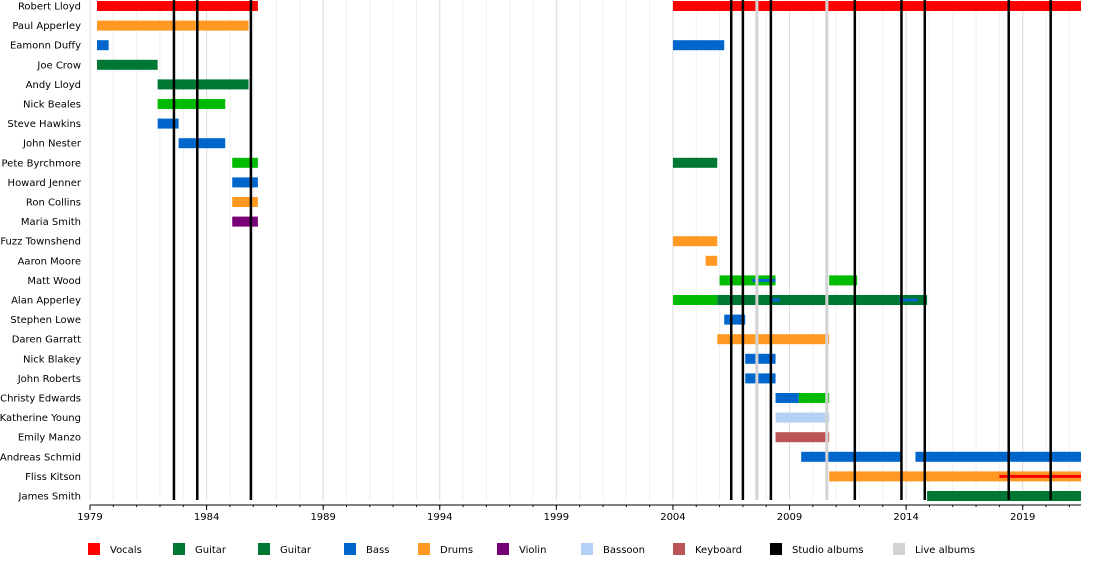 Image resolution: width=1100 pixels, height=580 pixels. I want to click on x-tick-label: 1984, so click(206, 517).